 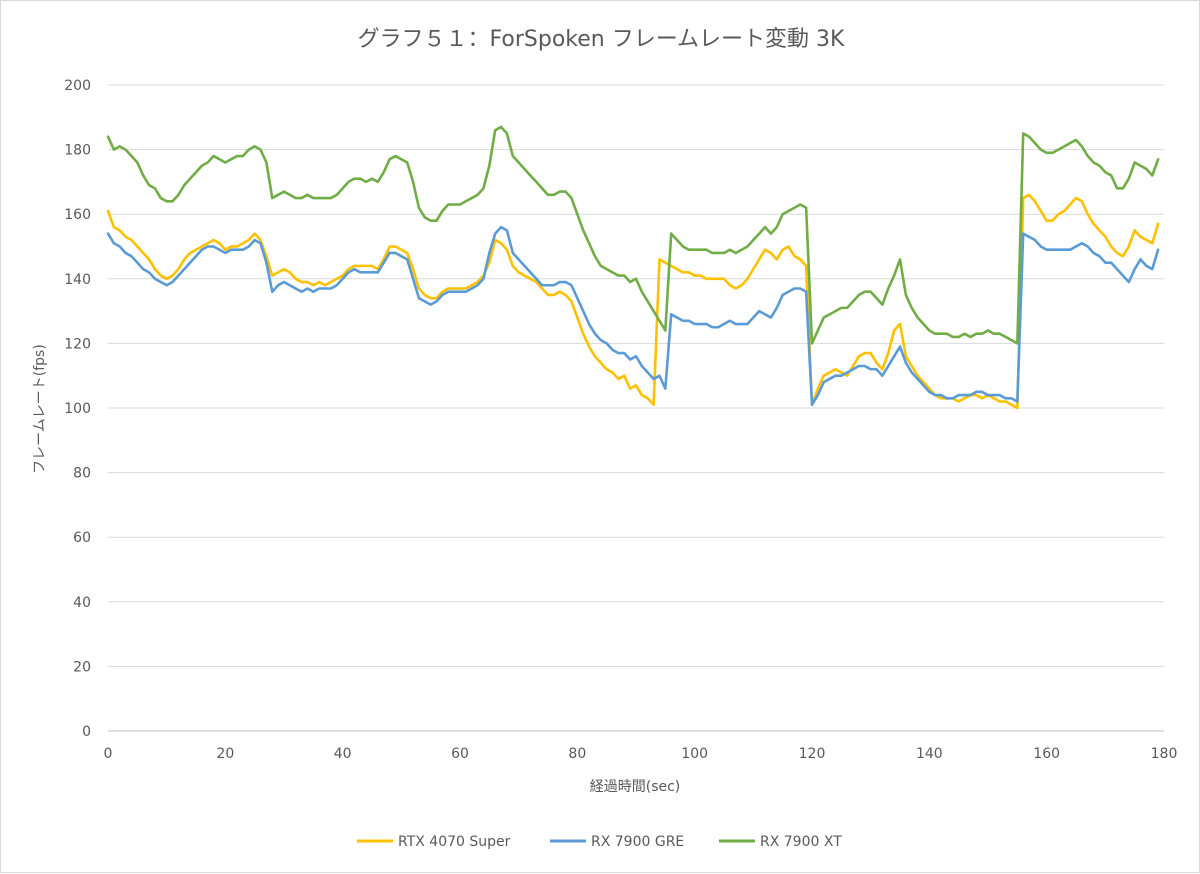 What do you see at coordinates (82, 603) in the screenshot?
I see `y-tick-label: 40` at bounding box center [82, 603].